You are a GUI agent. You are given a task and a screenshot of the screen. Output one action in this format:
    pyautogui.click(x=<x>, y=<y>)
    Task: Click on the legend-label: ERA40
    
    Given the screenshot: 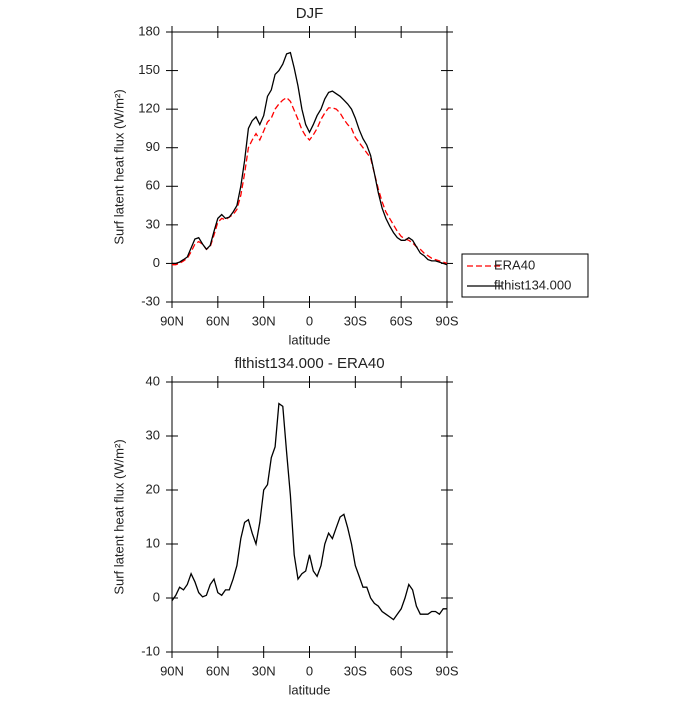 What is the action you would take?
    pyautogui.click(x=514, y=264)
    